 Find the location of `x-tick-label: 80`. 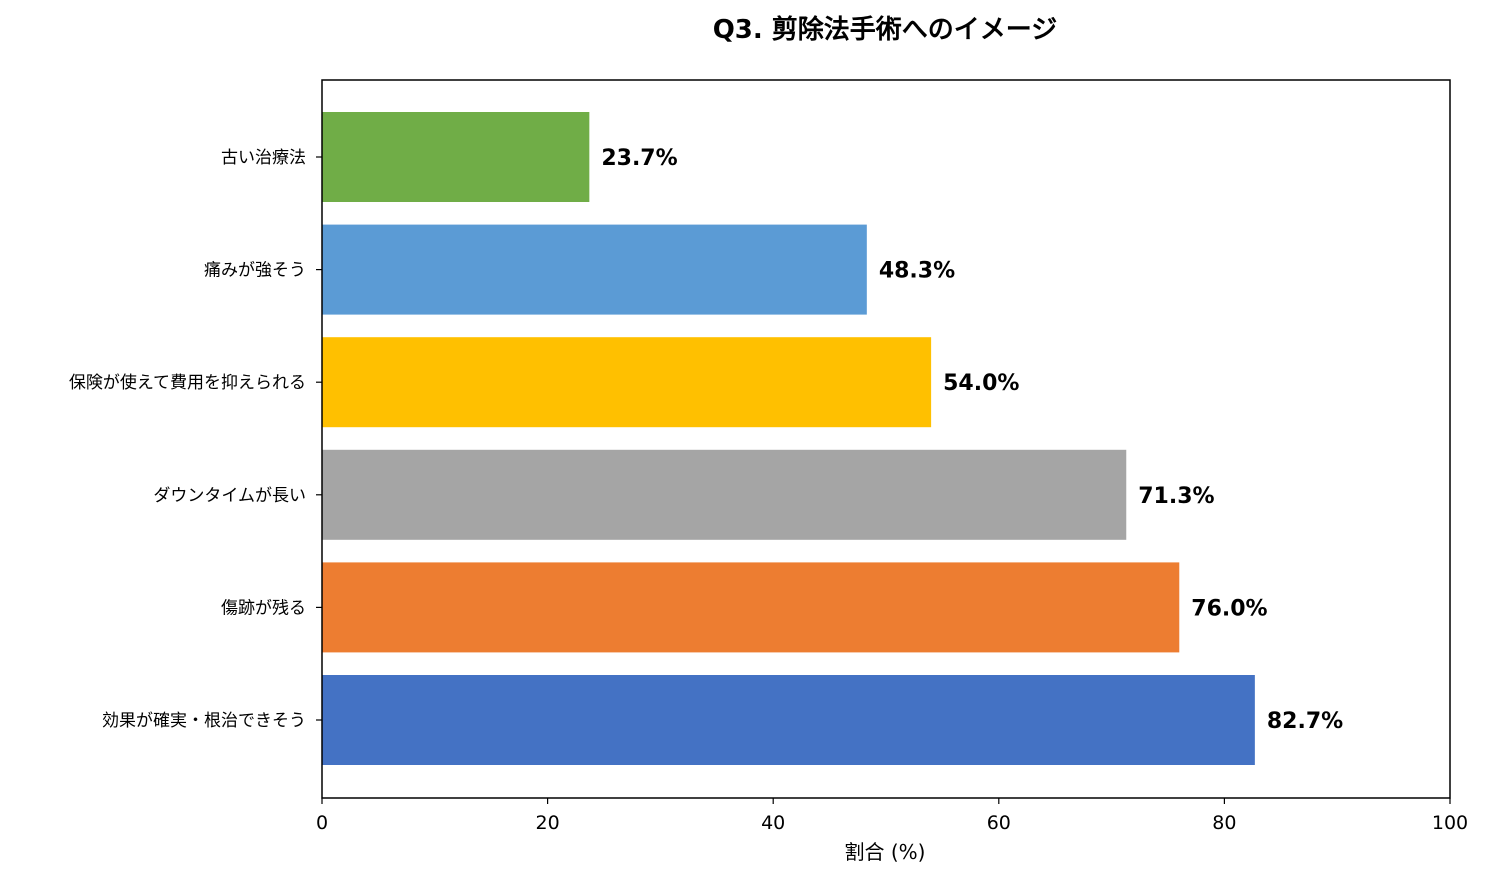

x-tick-label: 80 is located at coordinates (1224, 823).